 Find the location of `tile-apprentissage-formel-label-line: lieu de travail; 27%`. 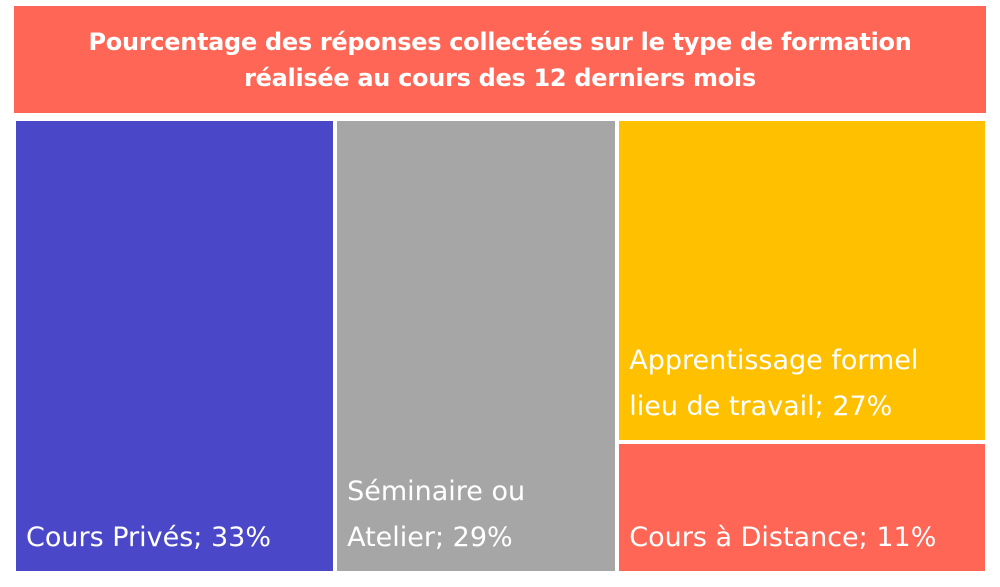

tile-apprentissage-formel-label-line: lieu de travail; 27% is located at coordinates (761, 406).